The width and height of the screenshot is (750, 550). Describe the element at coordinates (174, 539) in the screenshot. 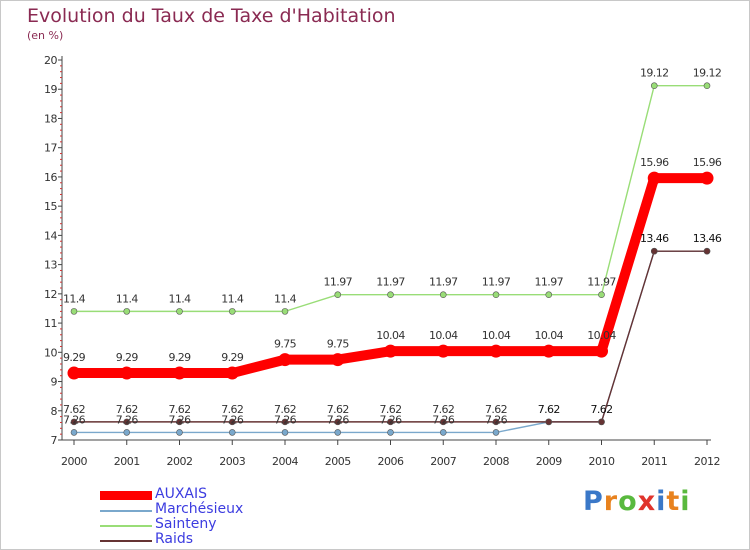

I see `legend-label: Raids` at that location.